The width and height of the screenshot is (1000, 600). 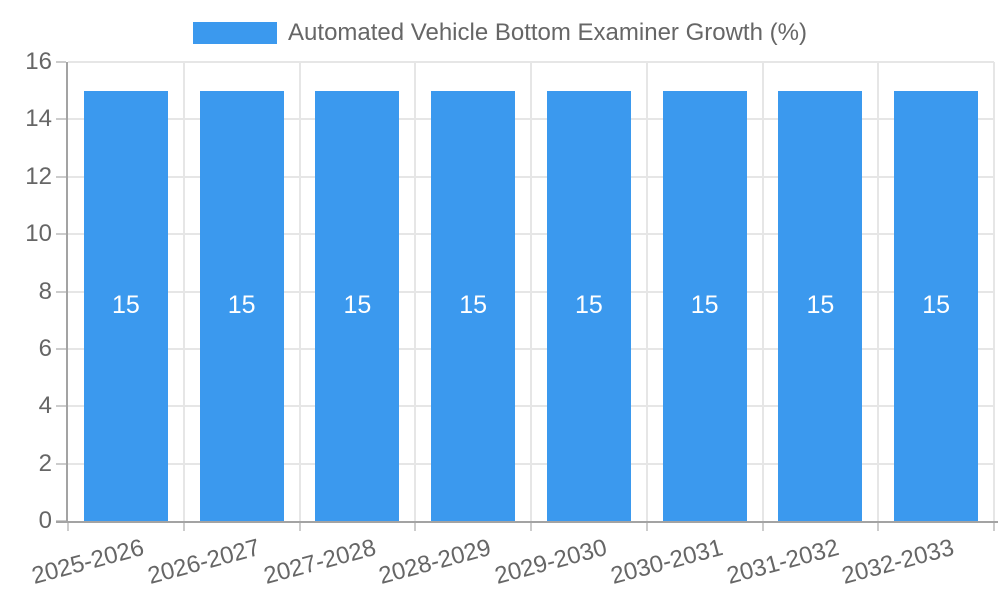 What do you see at coordinates (45, 348) in the screenshot?
I see `y-tick-label: 6` at bounding box center [45, 348].